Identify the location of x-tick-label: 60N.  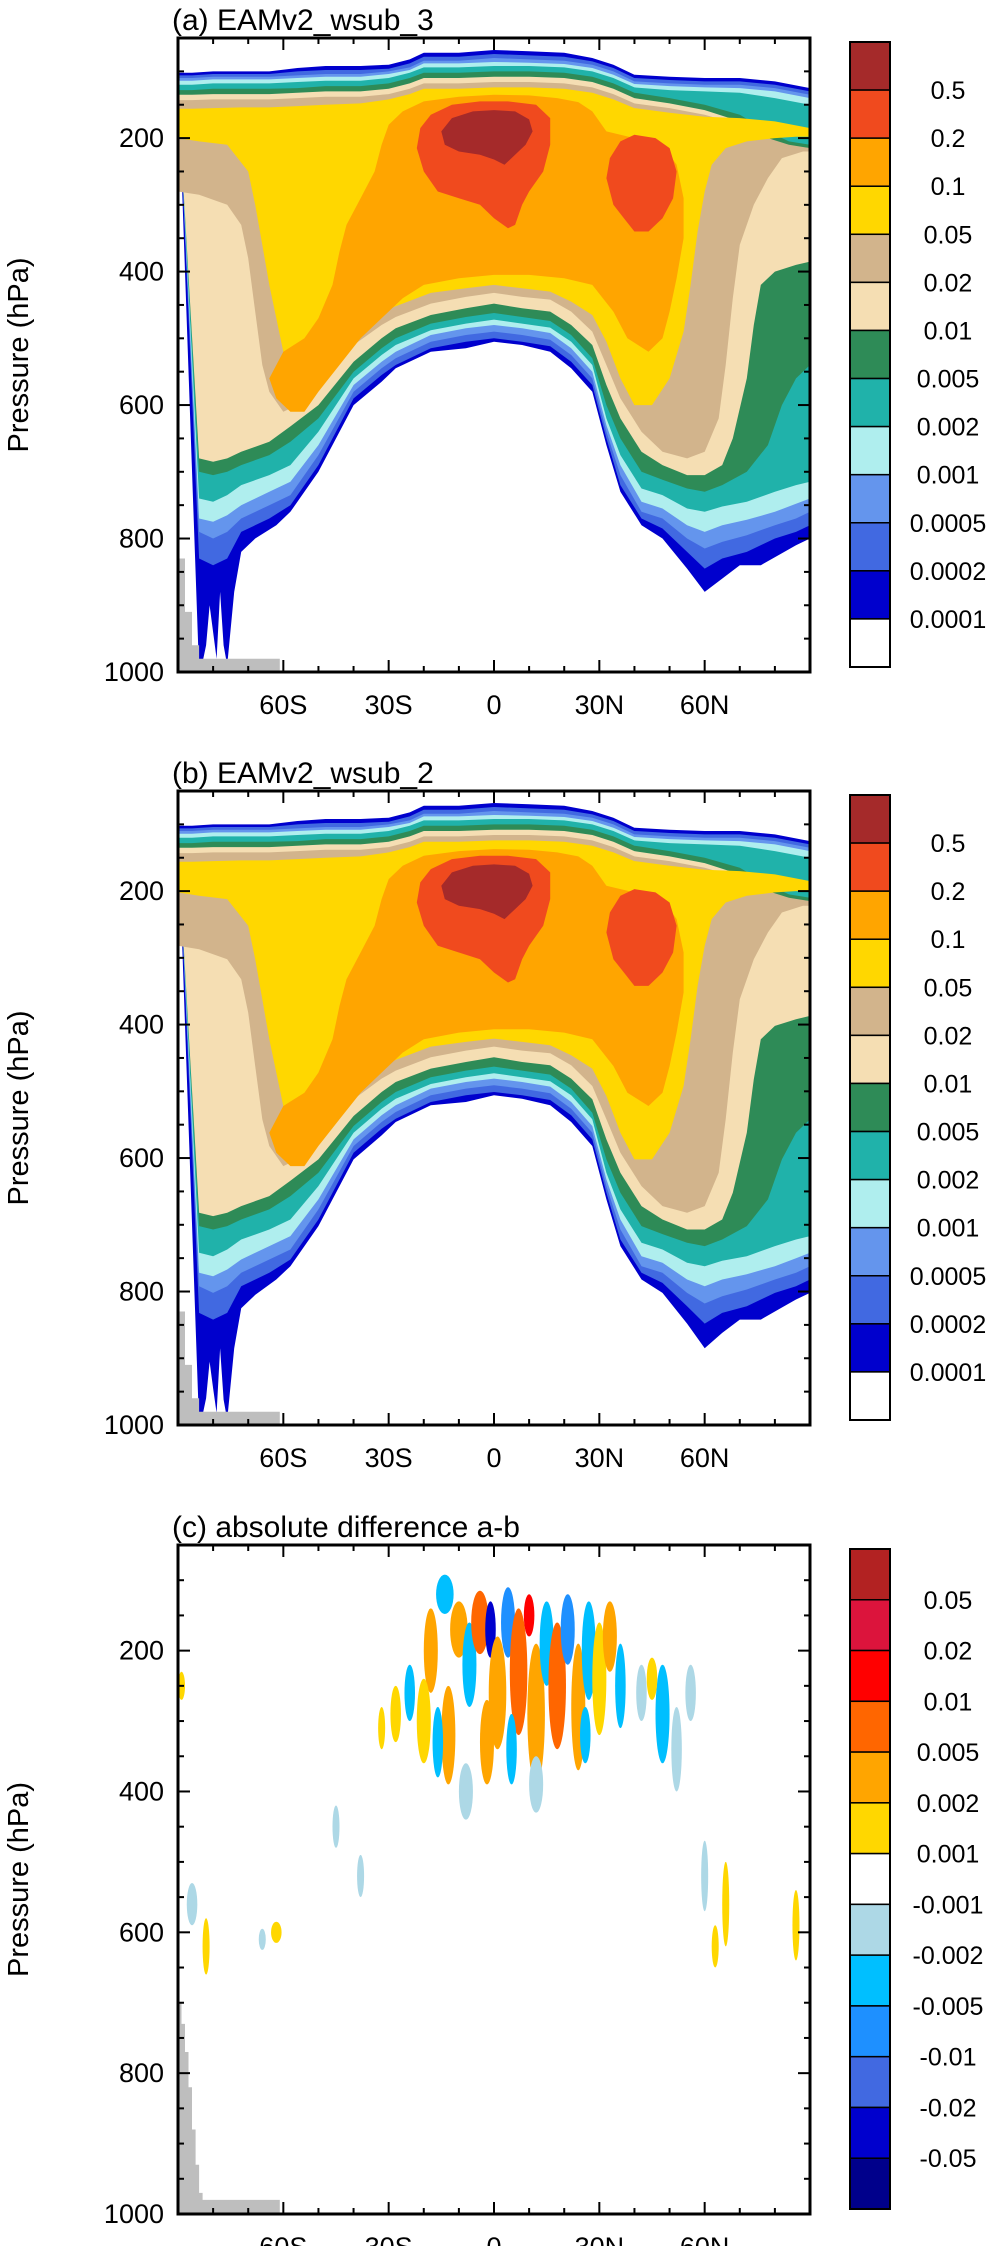
(705, 2239).